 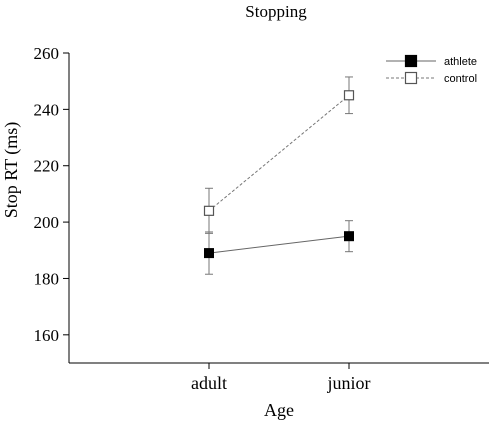 I want to click on y-axis-label: Stop RT (ms), so click(x=11, y=170).